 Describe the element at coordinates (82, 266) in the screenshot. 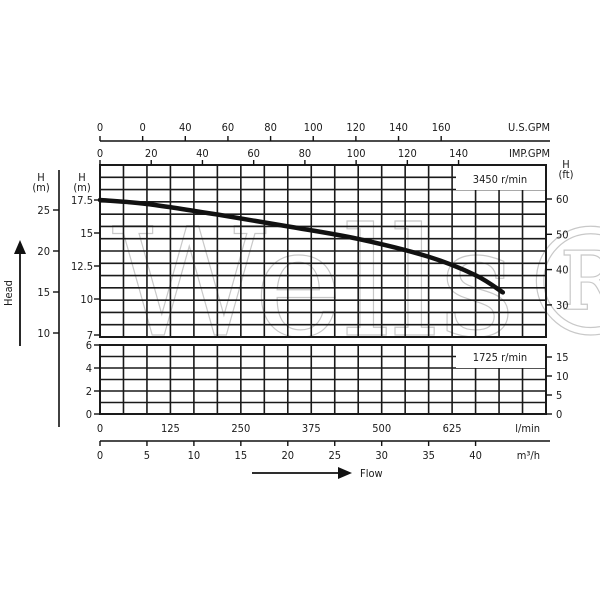

I see `head-upper-tick-label: 12.5` at that location.